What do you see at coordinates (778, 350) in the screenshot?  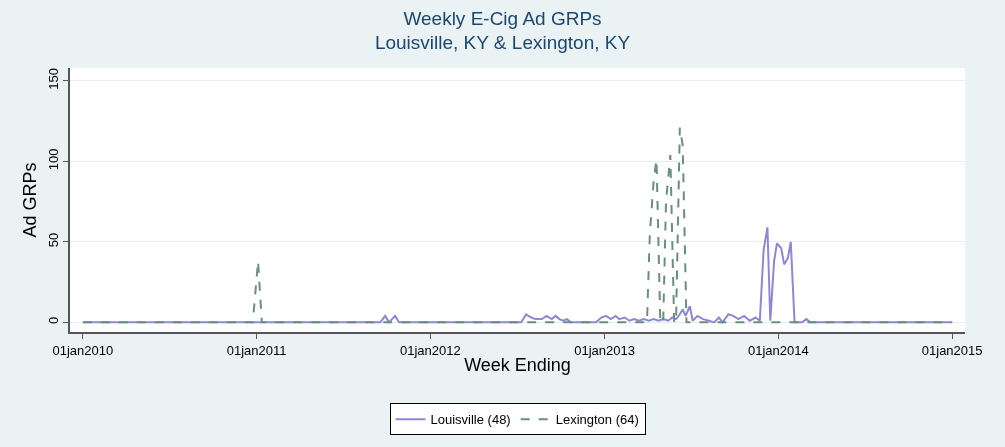 I see `x-tick-label: 01jan2014` at bounding box center [778, 350].